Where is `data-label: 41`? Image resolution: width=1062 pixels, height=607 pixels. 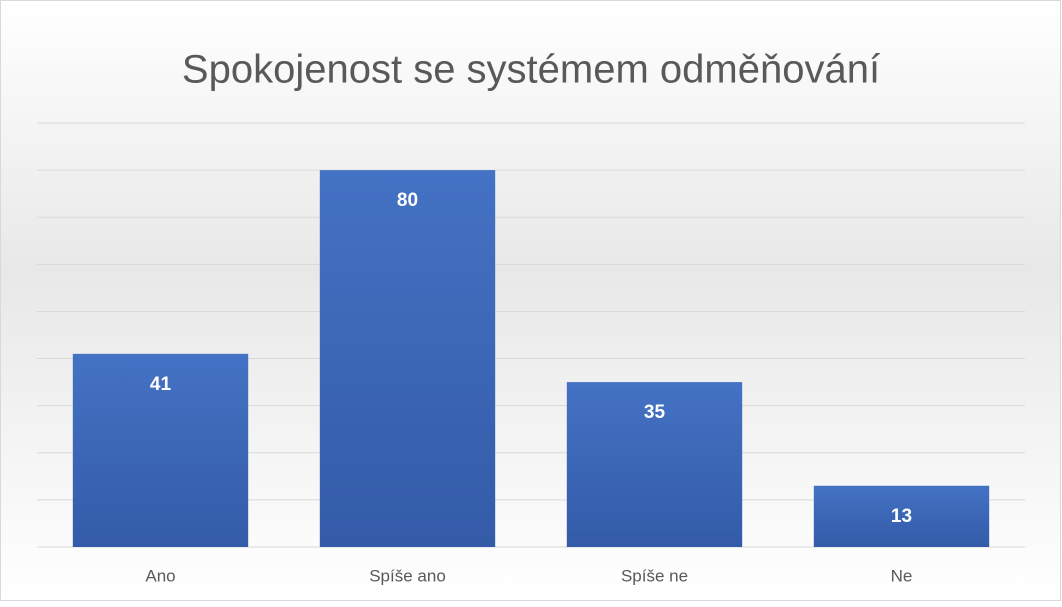
data-label: 41 is located at coordinates (161, 384).